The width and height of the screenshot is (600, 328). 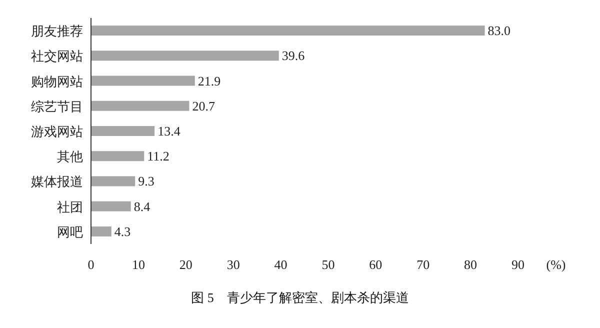 What do you see at coordinates (300, 297) in the screenshot?
I see `text: 图 5 青少年了解密室、剧本杀的渠道` at bounding box center [300, 297].